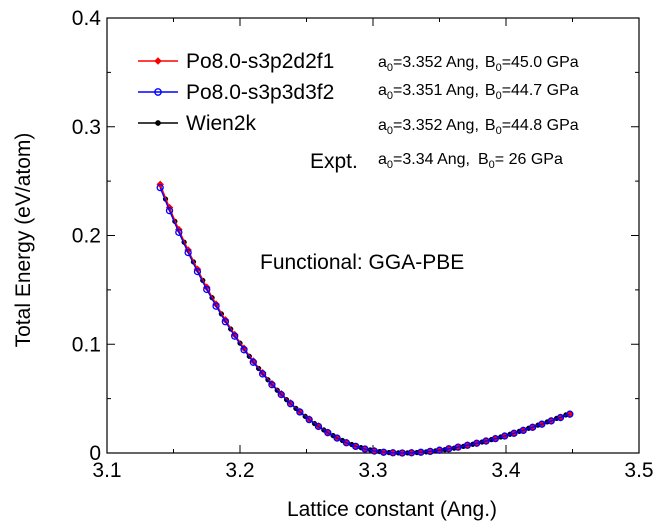 This screenshot has height=532, width=665. What do you see at coordinates (23, 240) in the screenshot?
I see `y-axis-title: Total Energy (eV/atom)` at bounding box center [23, 240].